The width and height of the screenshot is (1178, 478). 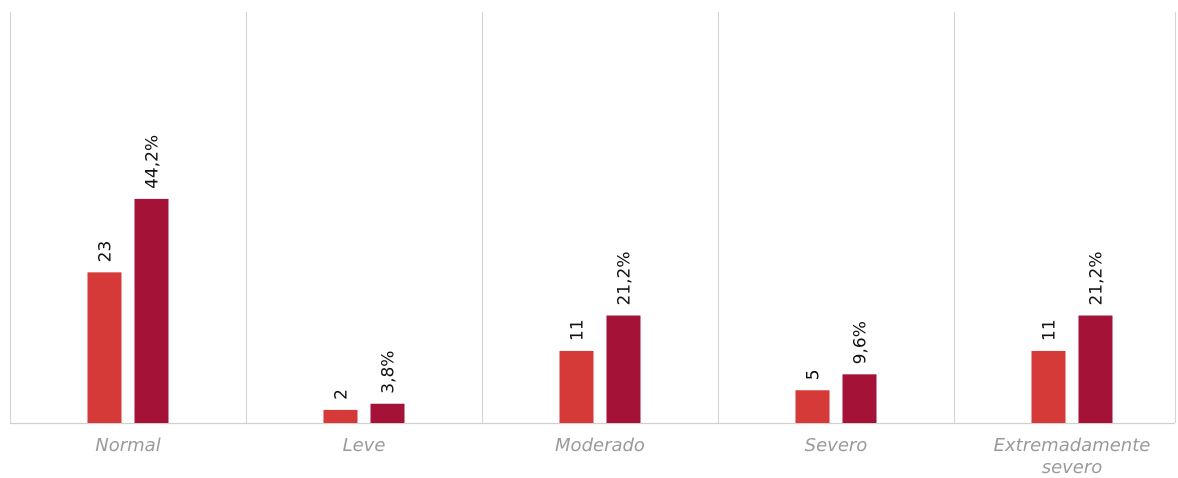 What do you see at coordinates (836, 445) in the screenshot?
I see `category-label: Severo` at bounding box center [836, 445].